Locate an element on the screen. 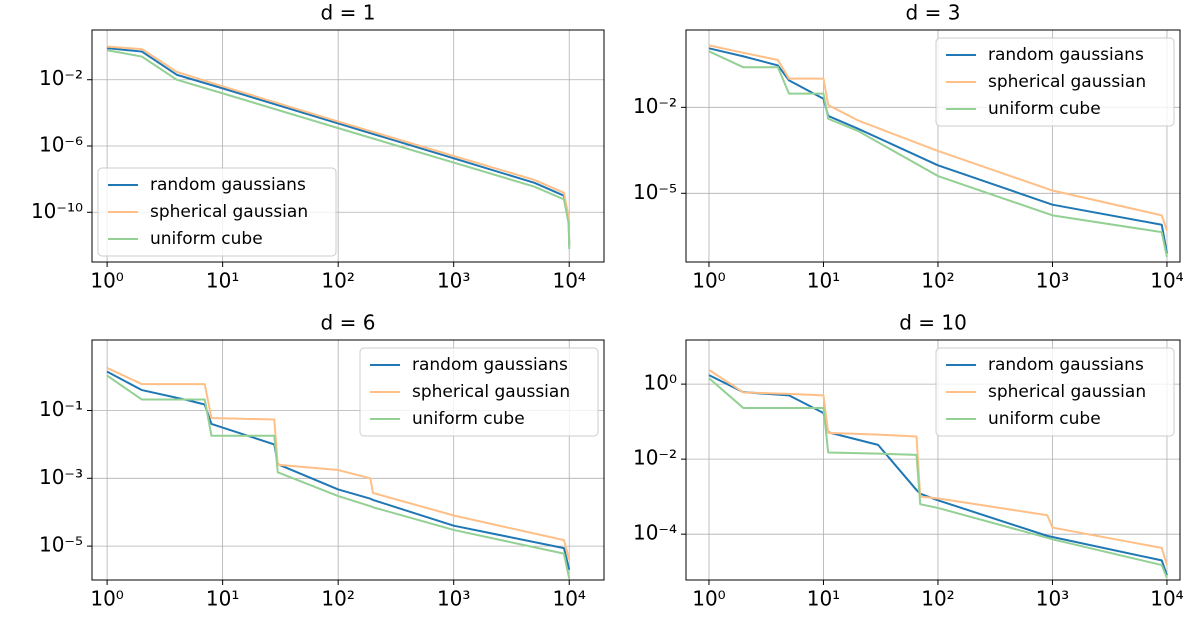 This screenshot has height=623, width=1193. subplot-title: d = 10 is located at coordinates (933, 323).